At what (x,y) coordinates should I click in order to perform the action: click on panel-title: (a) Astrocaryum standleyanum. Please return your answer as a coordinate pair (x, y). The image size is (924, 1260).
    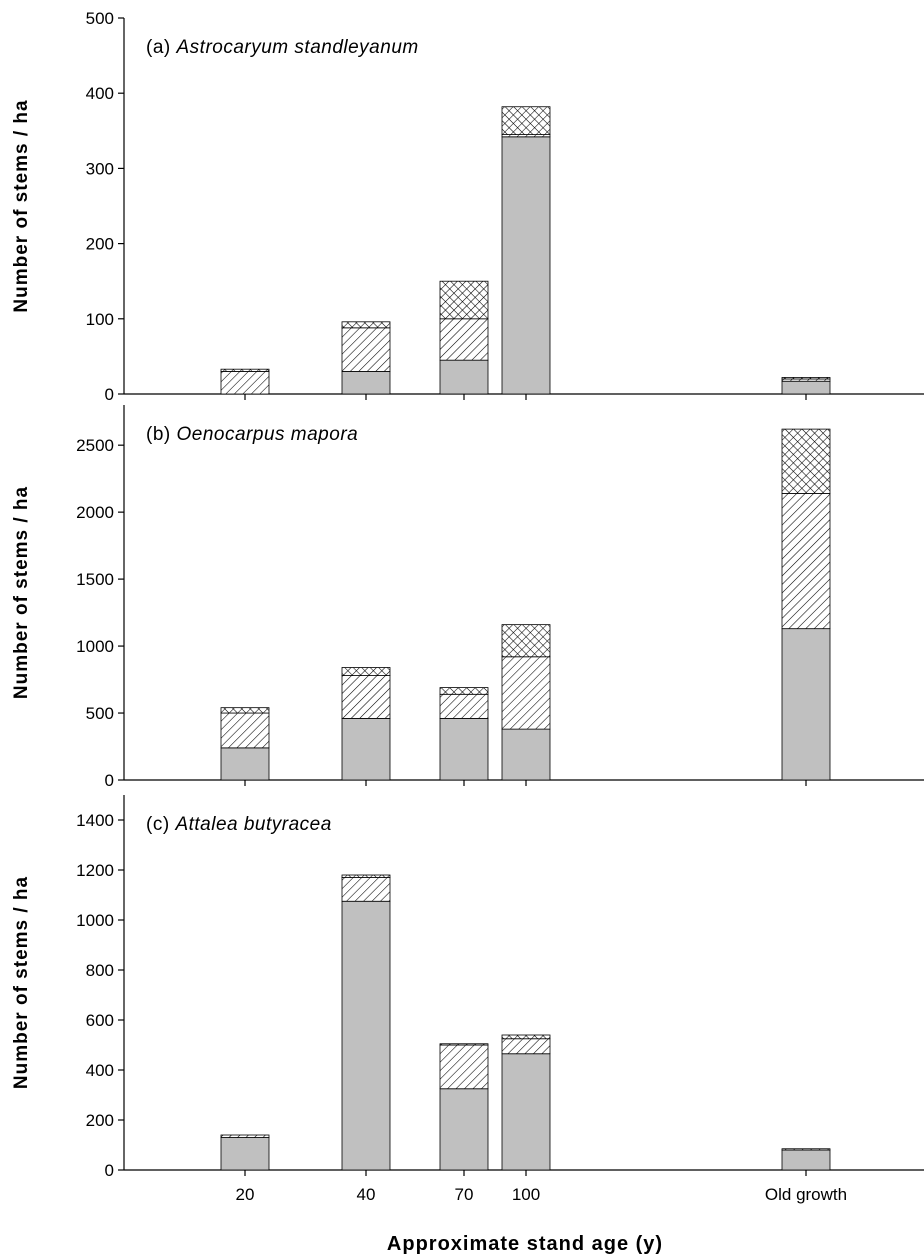
    Looking at the image, I should click on (282, 47).